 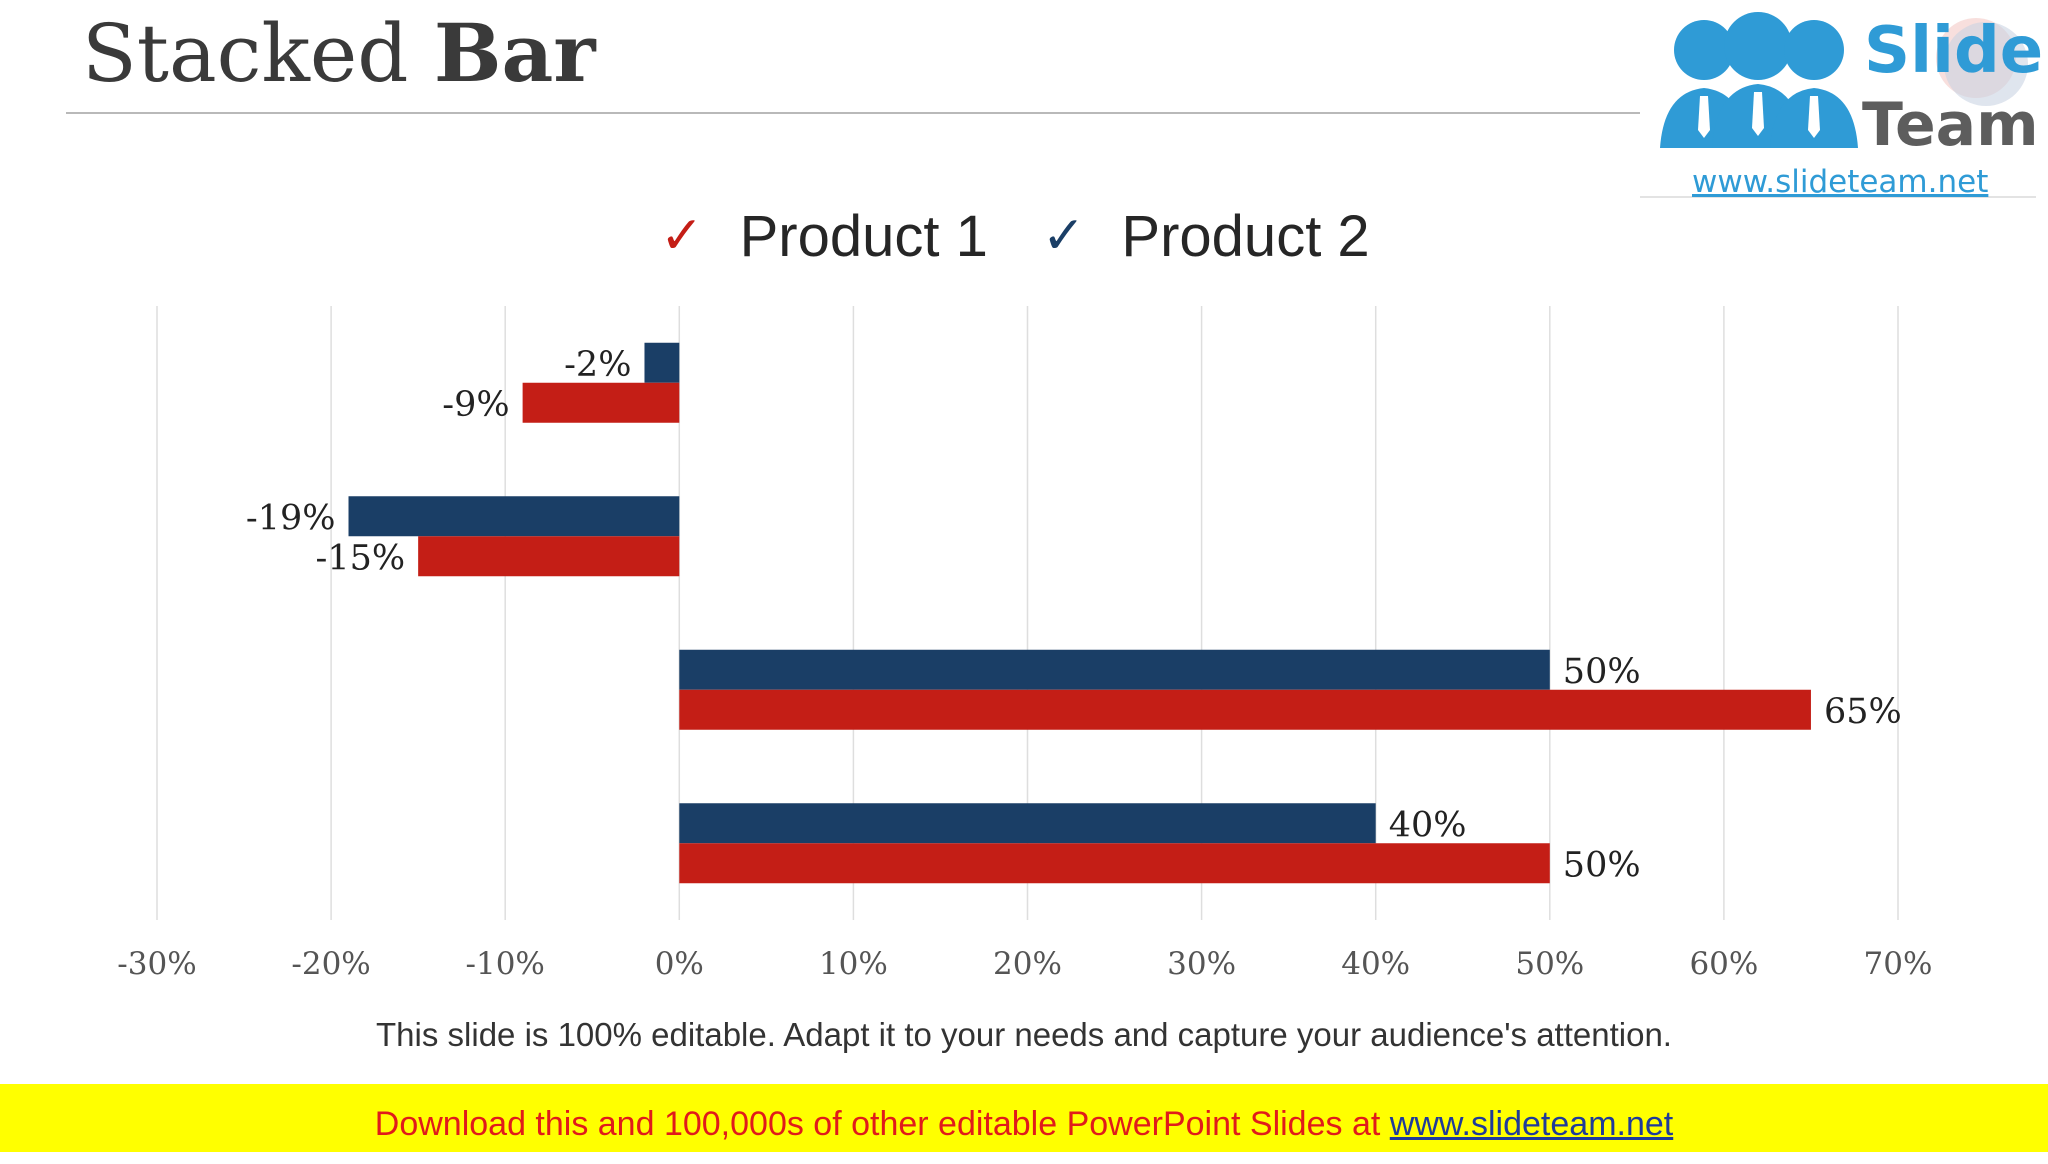 What do you see at coordinates (1531, 1124) in the screenshot?
I see `banner-link: www.slideteam.net` at bounding box center [1531, 1124].